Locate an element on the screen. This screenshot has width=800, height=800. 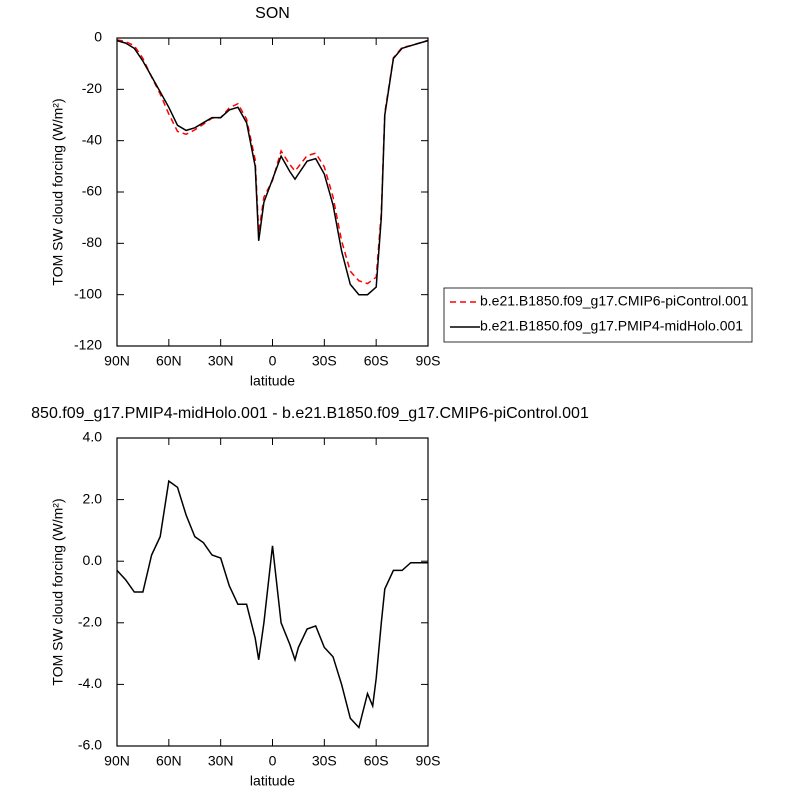
y-tick-label: 0.0 is located at coordinates (93, 560).